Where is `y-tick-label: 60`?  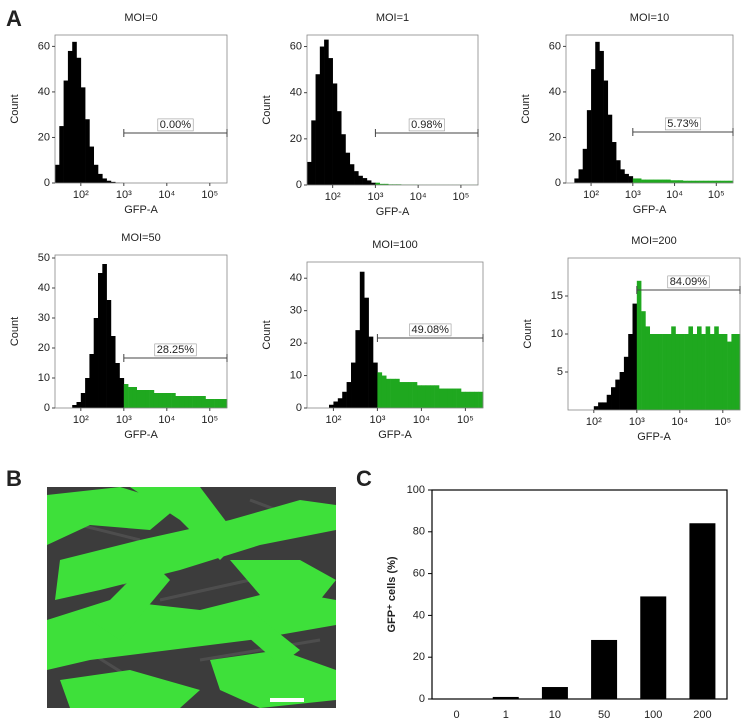
y-tick-label: 60 is located at coordinates (296, 46).